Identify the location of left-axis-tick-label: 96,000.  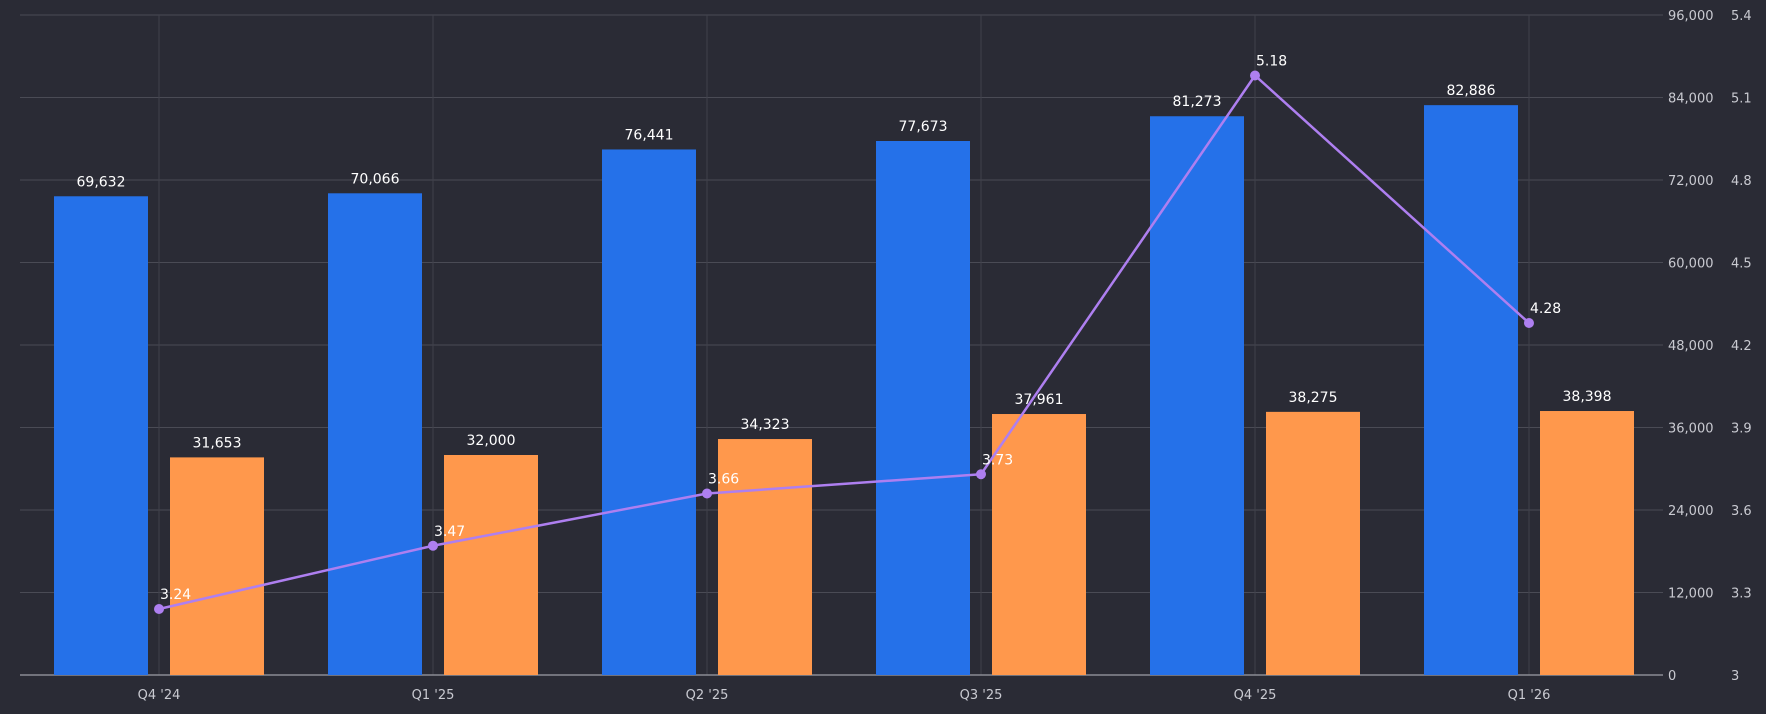
(1691, 16).